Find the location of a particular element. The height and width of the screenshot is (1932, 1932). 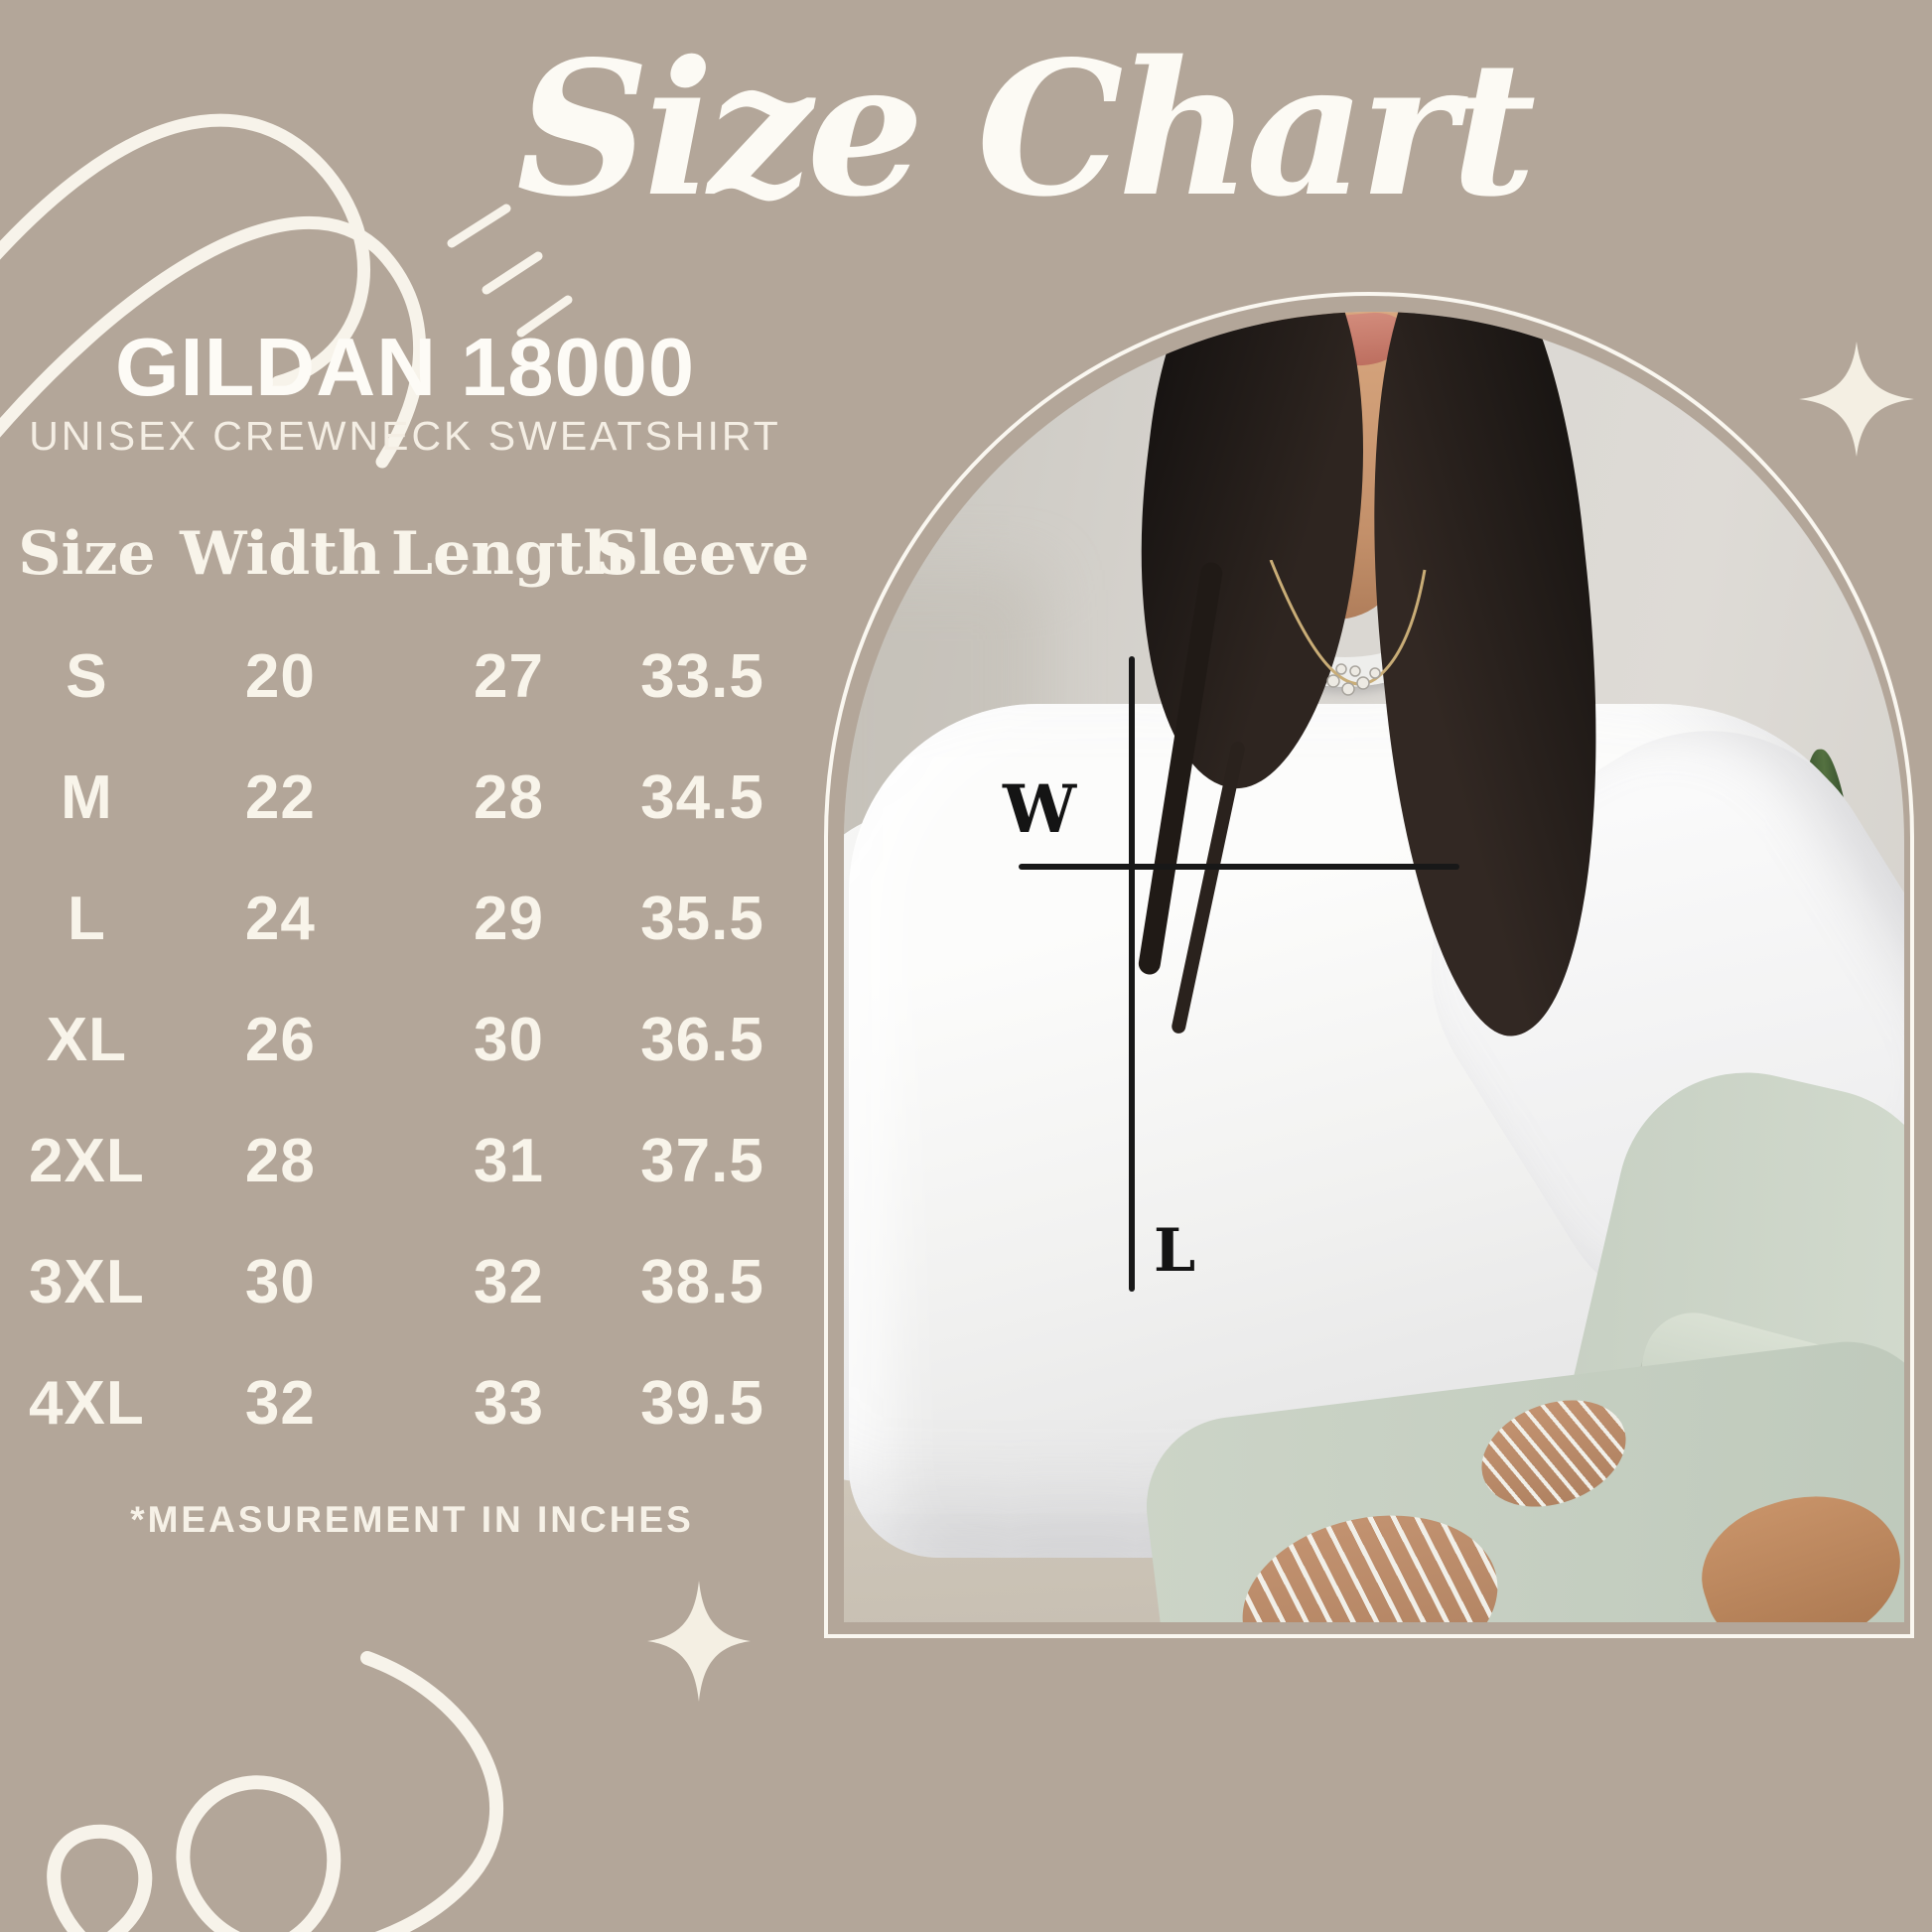

column-header-width: Width is located at coordinates (280, 554).